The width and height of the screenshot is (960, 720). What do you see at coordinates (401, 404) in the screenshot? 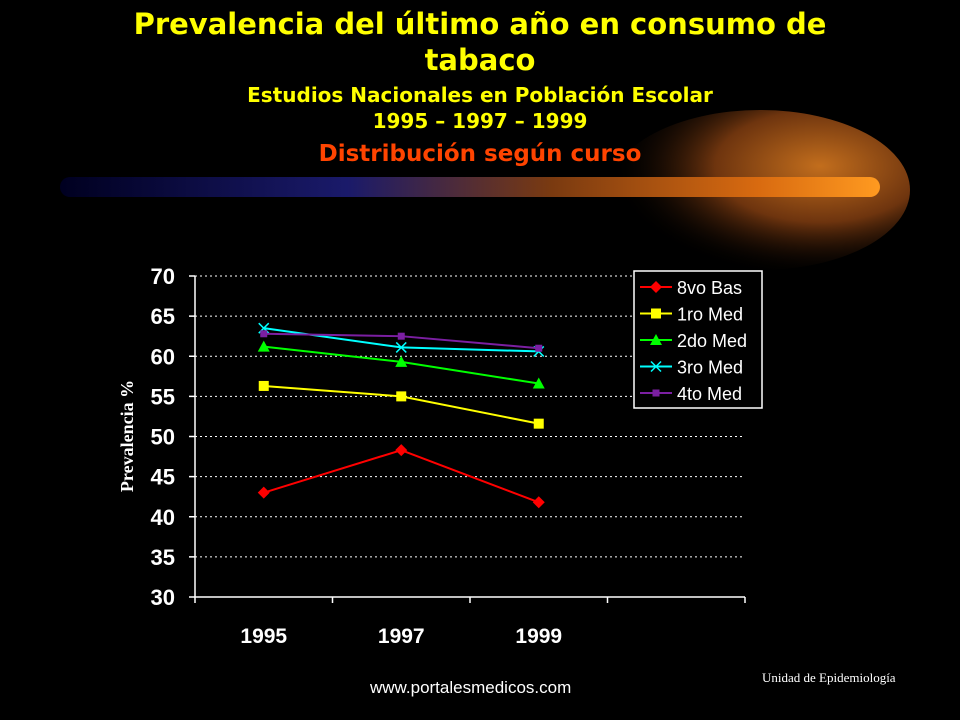
I see `series-1ro-med` at bounding box center [401, 404].